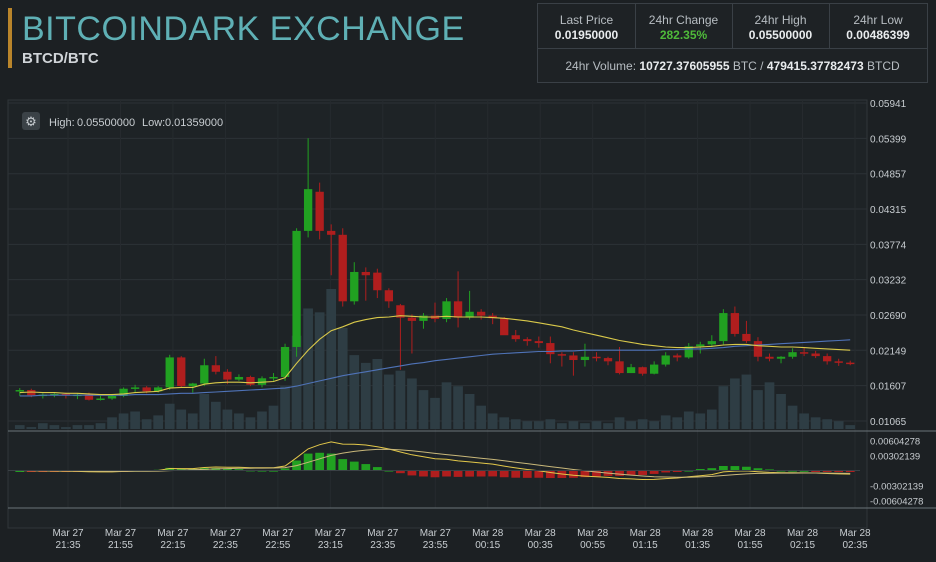 The image size is (936, 562). What do you see at coordinates (153, 123) in the screenshot?
I see `chart-low-label: Low:` at bounding box center [153, 123].